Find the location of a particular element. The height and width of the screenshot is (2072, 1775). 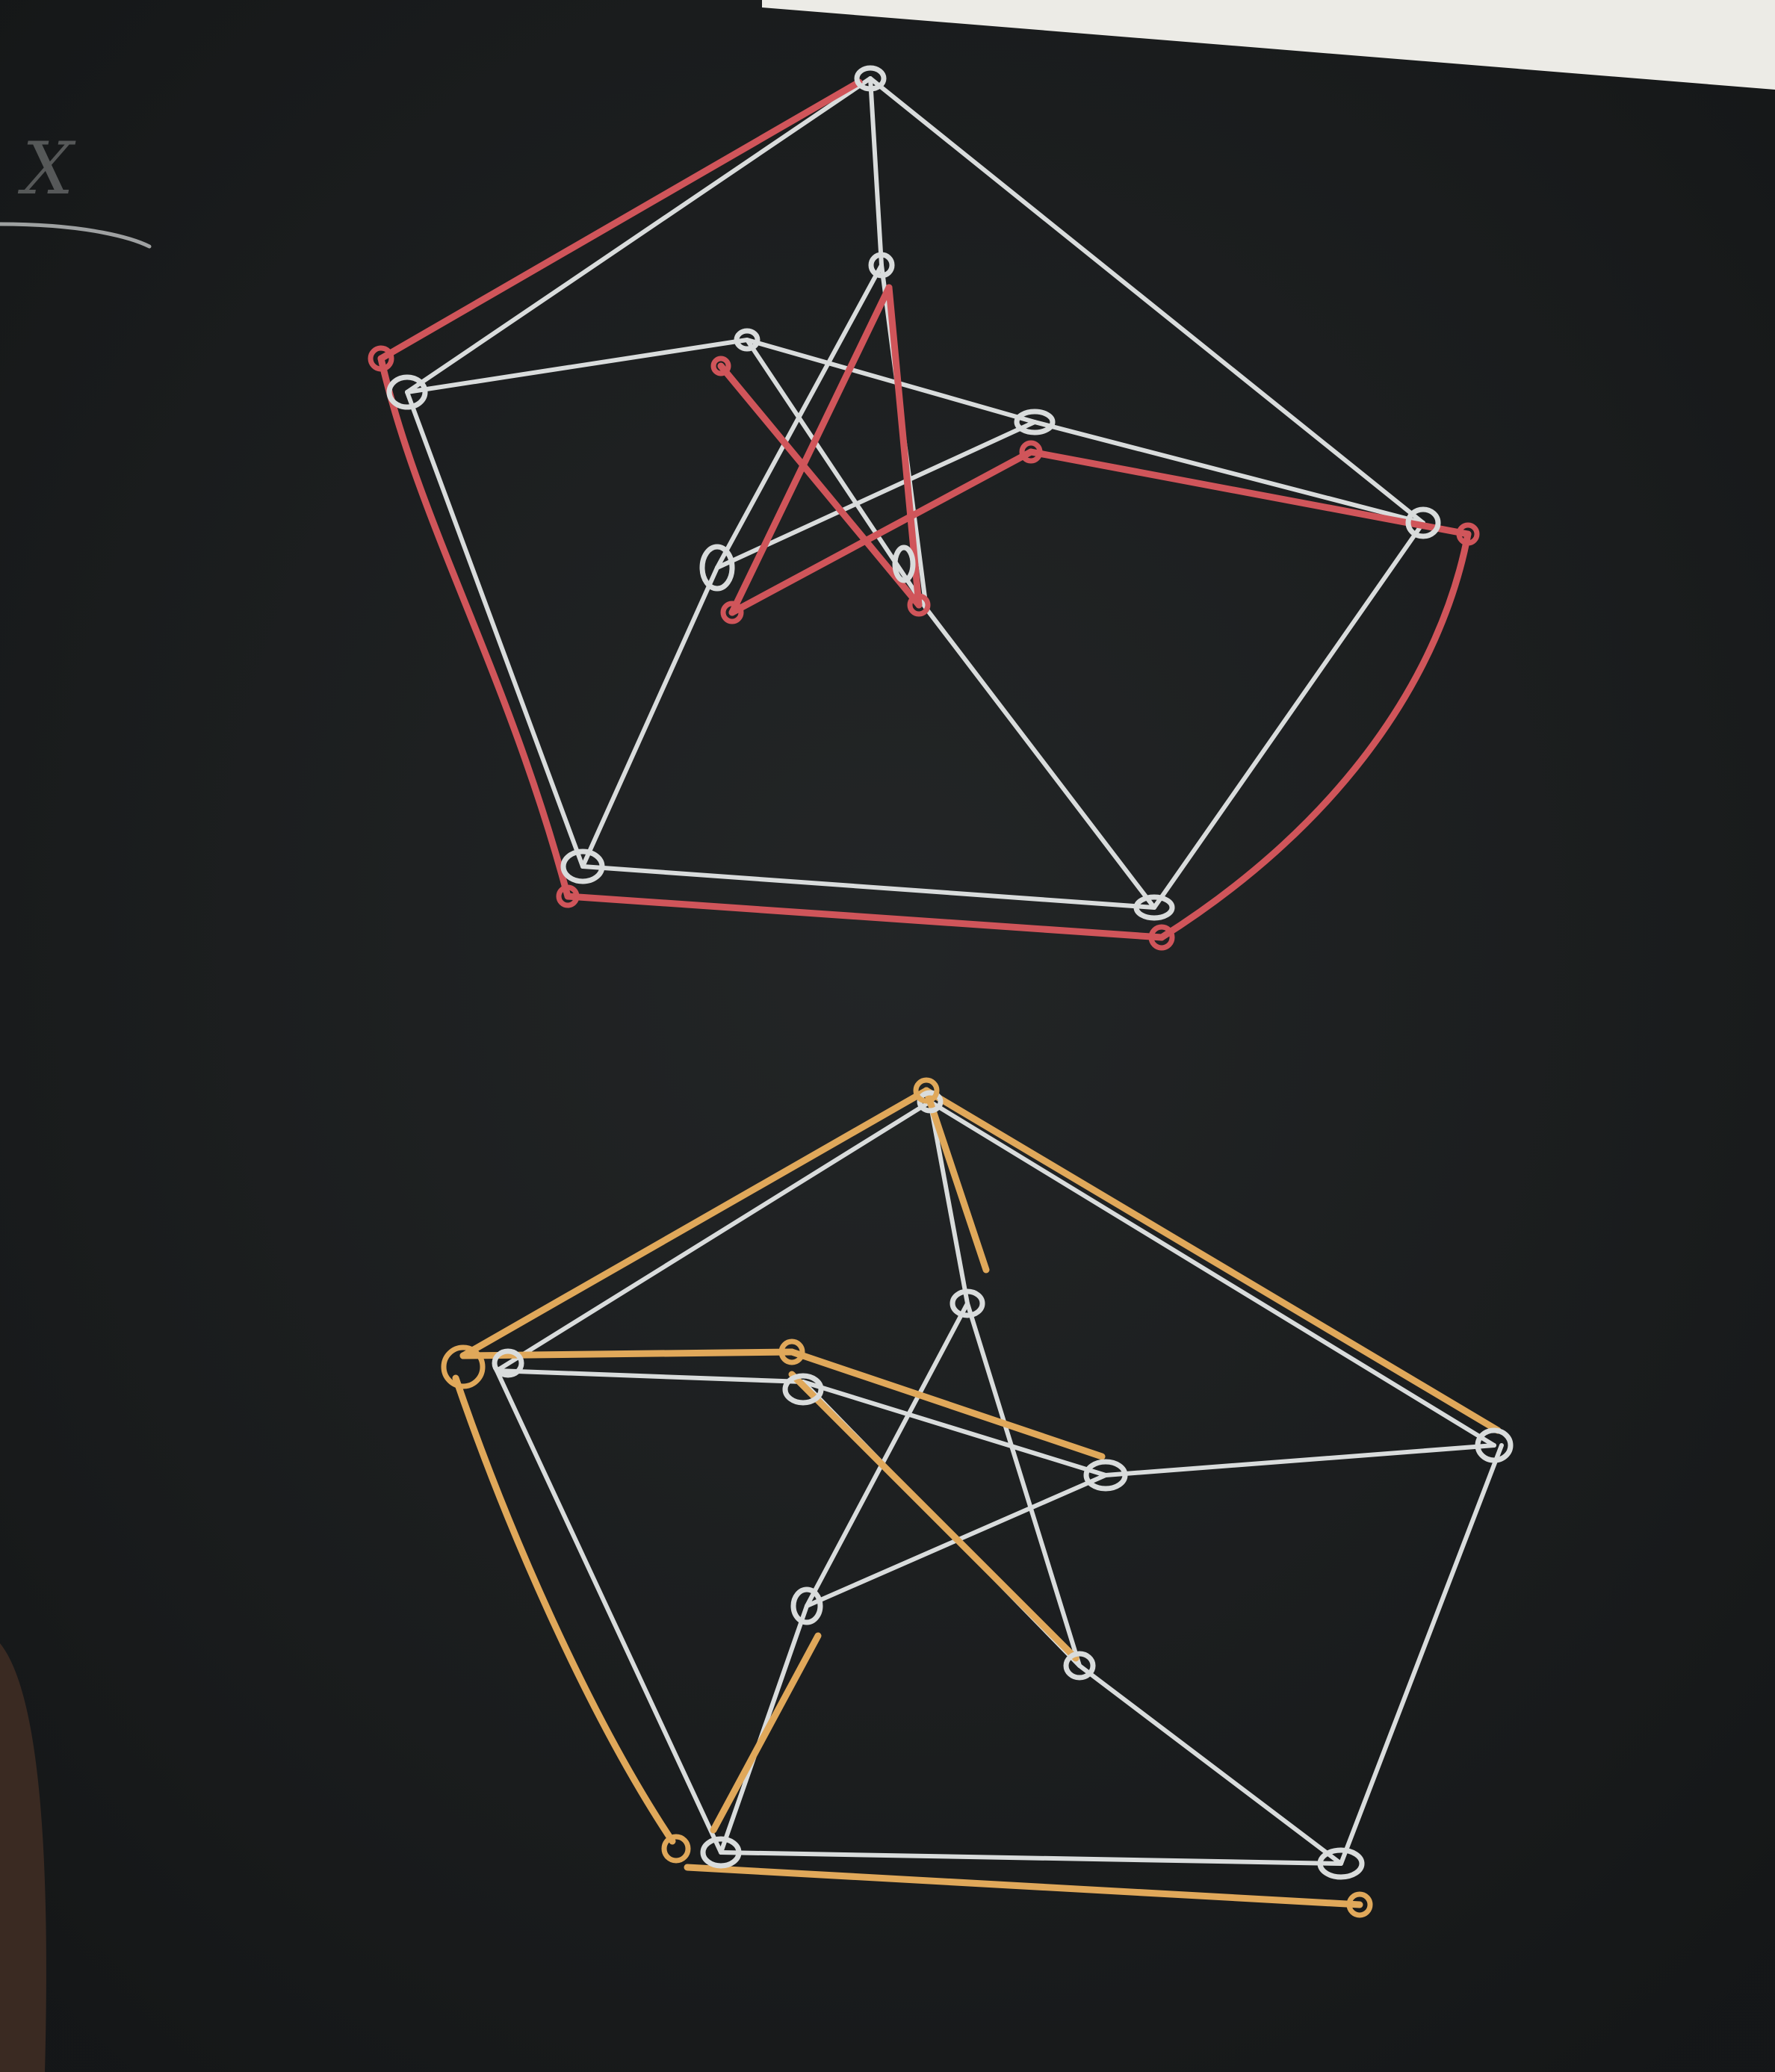

person-hair is located at coordinates (23, 1857).